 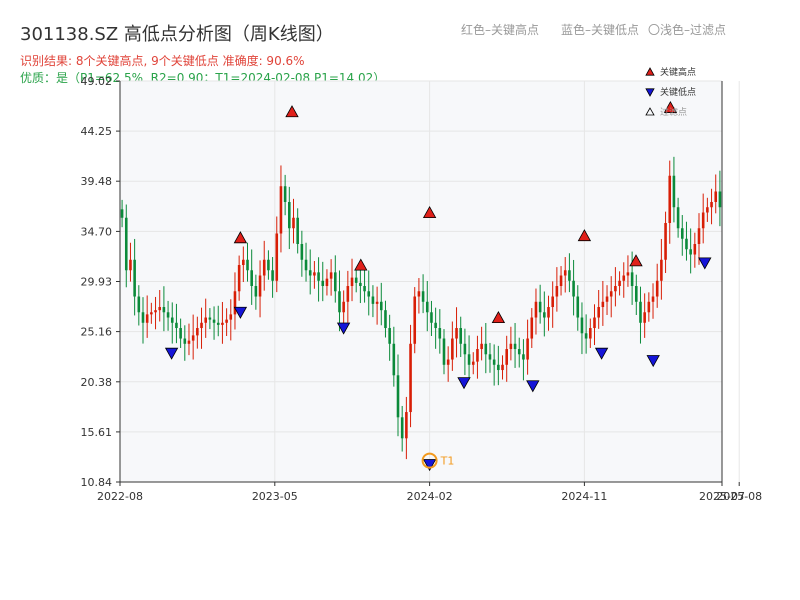 What do you see at coordinates (97, 482) in the screenshot?
I see `y-tick-label: 10.84` at bounding box center [97, 482].